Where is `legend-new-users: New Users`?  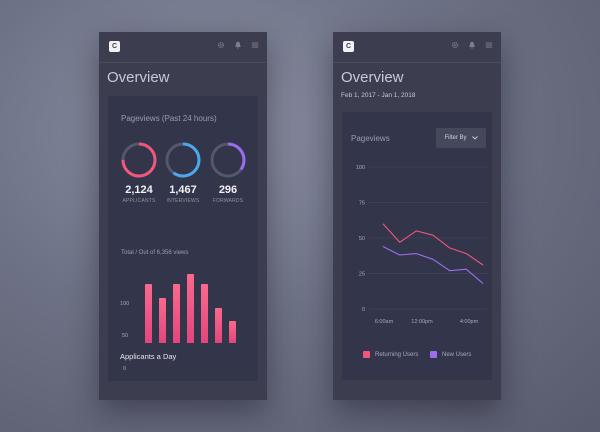 legend-new-users: New Users is located at coordinates (450, 354).